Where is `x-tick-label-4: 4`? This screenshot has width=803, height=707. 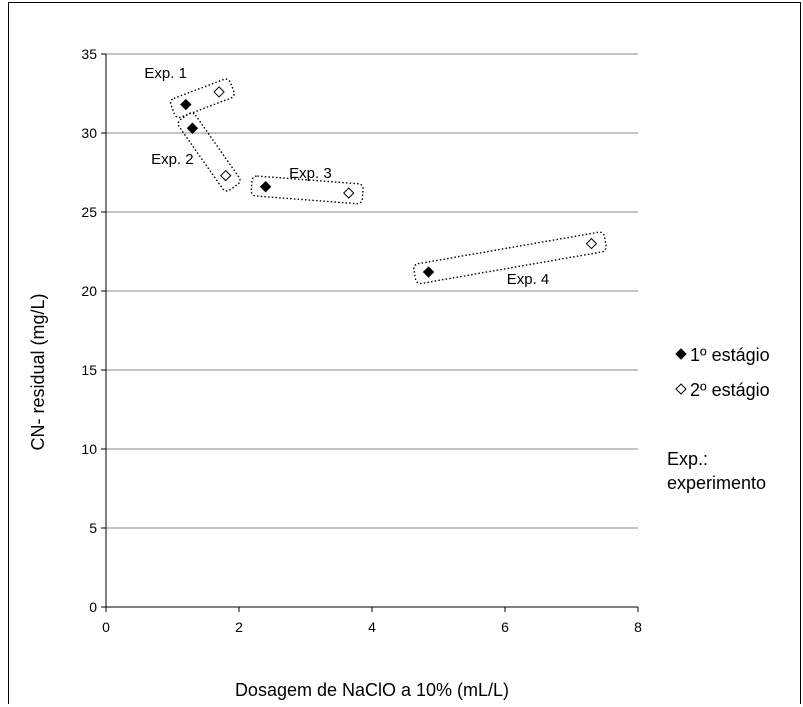 x-tick-label-4: 4 is located at coordinates (372, 627).